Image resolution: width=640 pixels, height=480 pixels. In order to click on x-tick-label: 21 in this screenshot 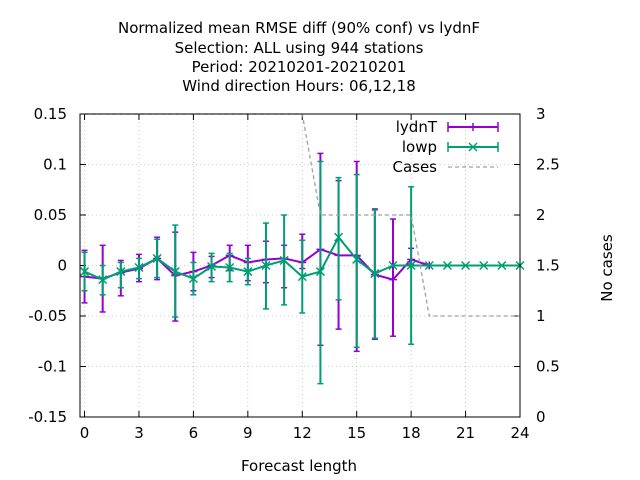, I will do `click(465, 433)`.